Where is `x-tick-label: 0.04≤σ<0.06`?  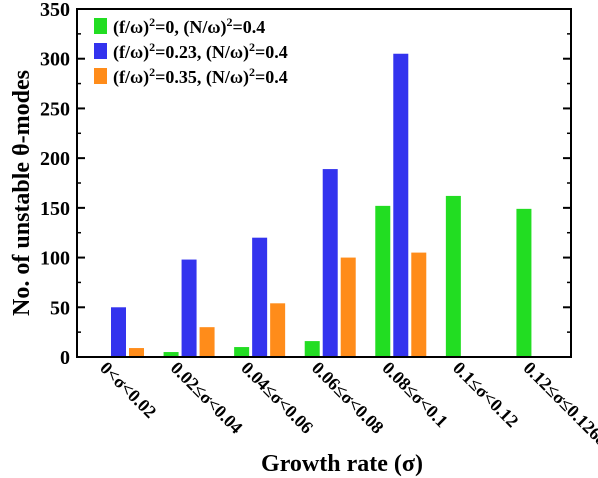 x-tick-label: 0.04≤σ<0.06 is located at coordinates (277, 398).